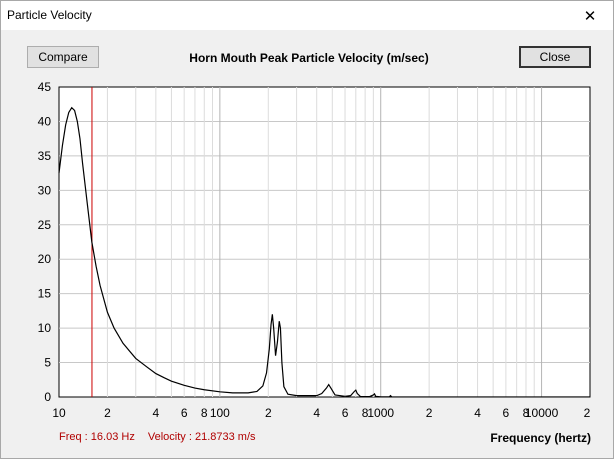  What do you see at coordinates (59, 413) in the screenshot?
I see `x-tick-label: 10` at bounding box center [59, 413].